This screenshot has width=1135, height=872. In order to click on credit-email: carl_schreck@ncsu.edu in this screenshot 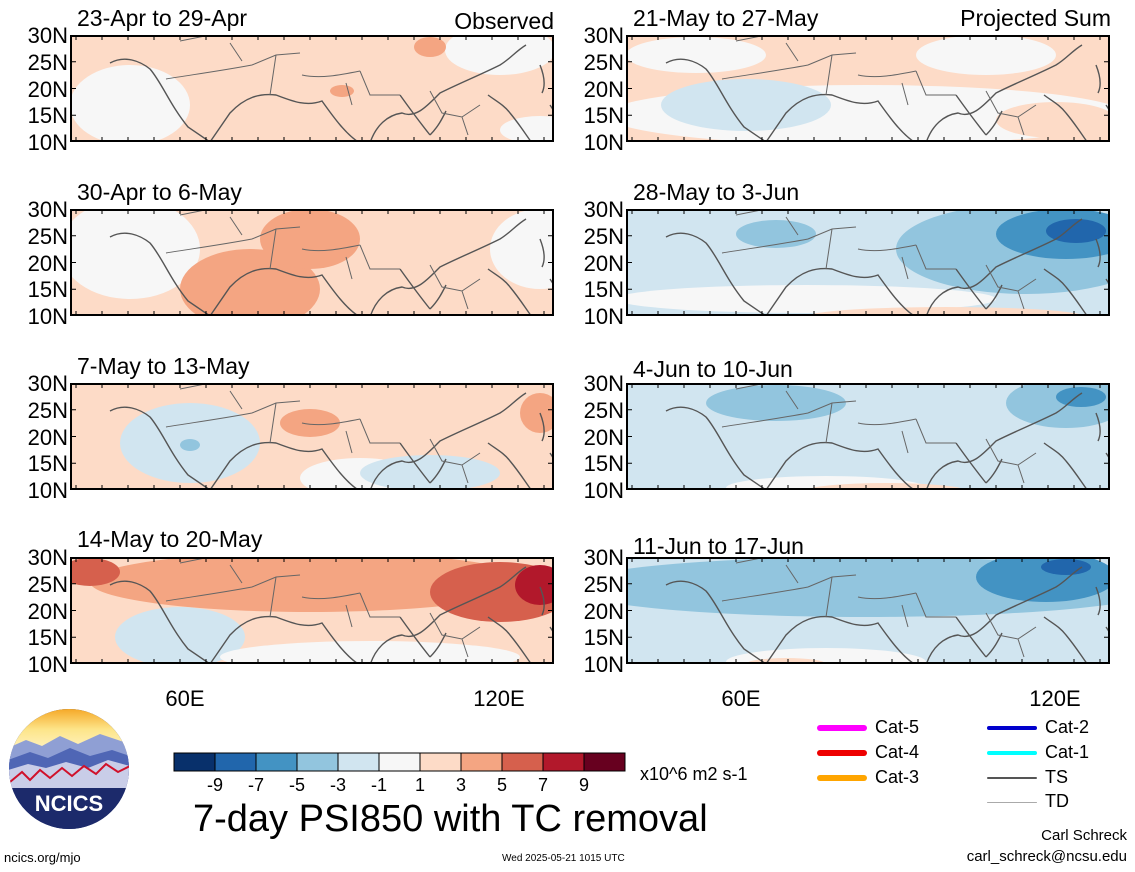, I will do `click(1046, 856)`.